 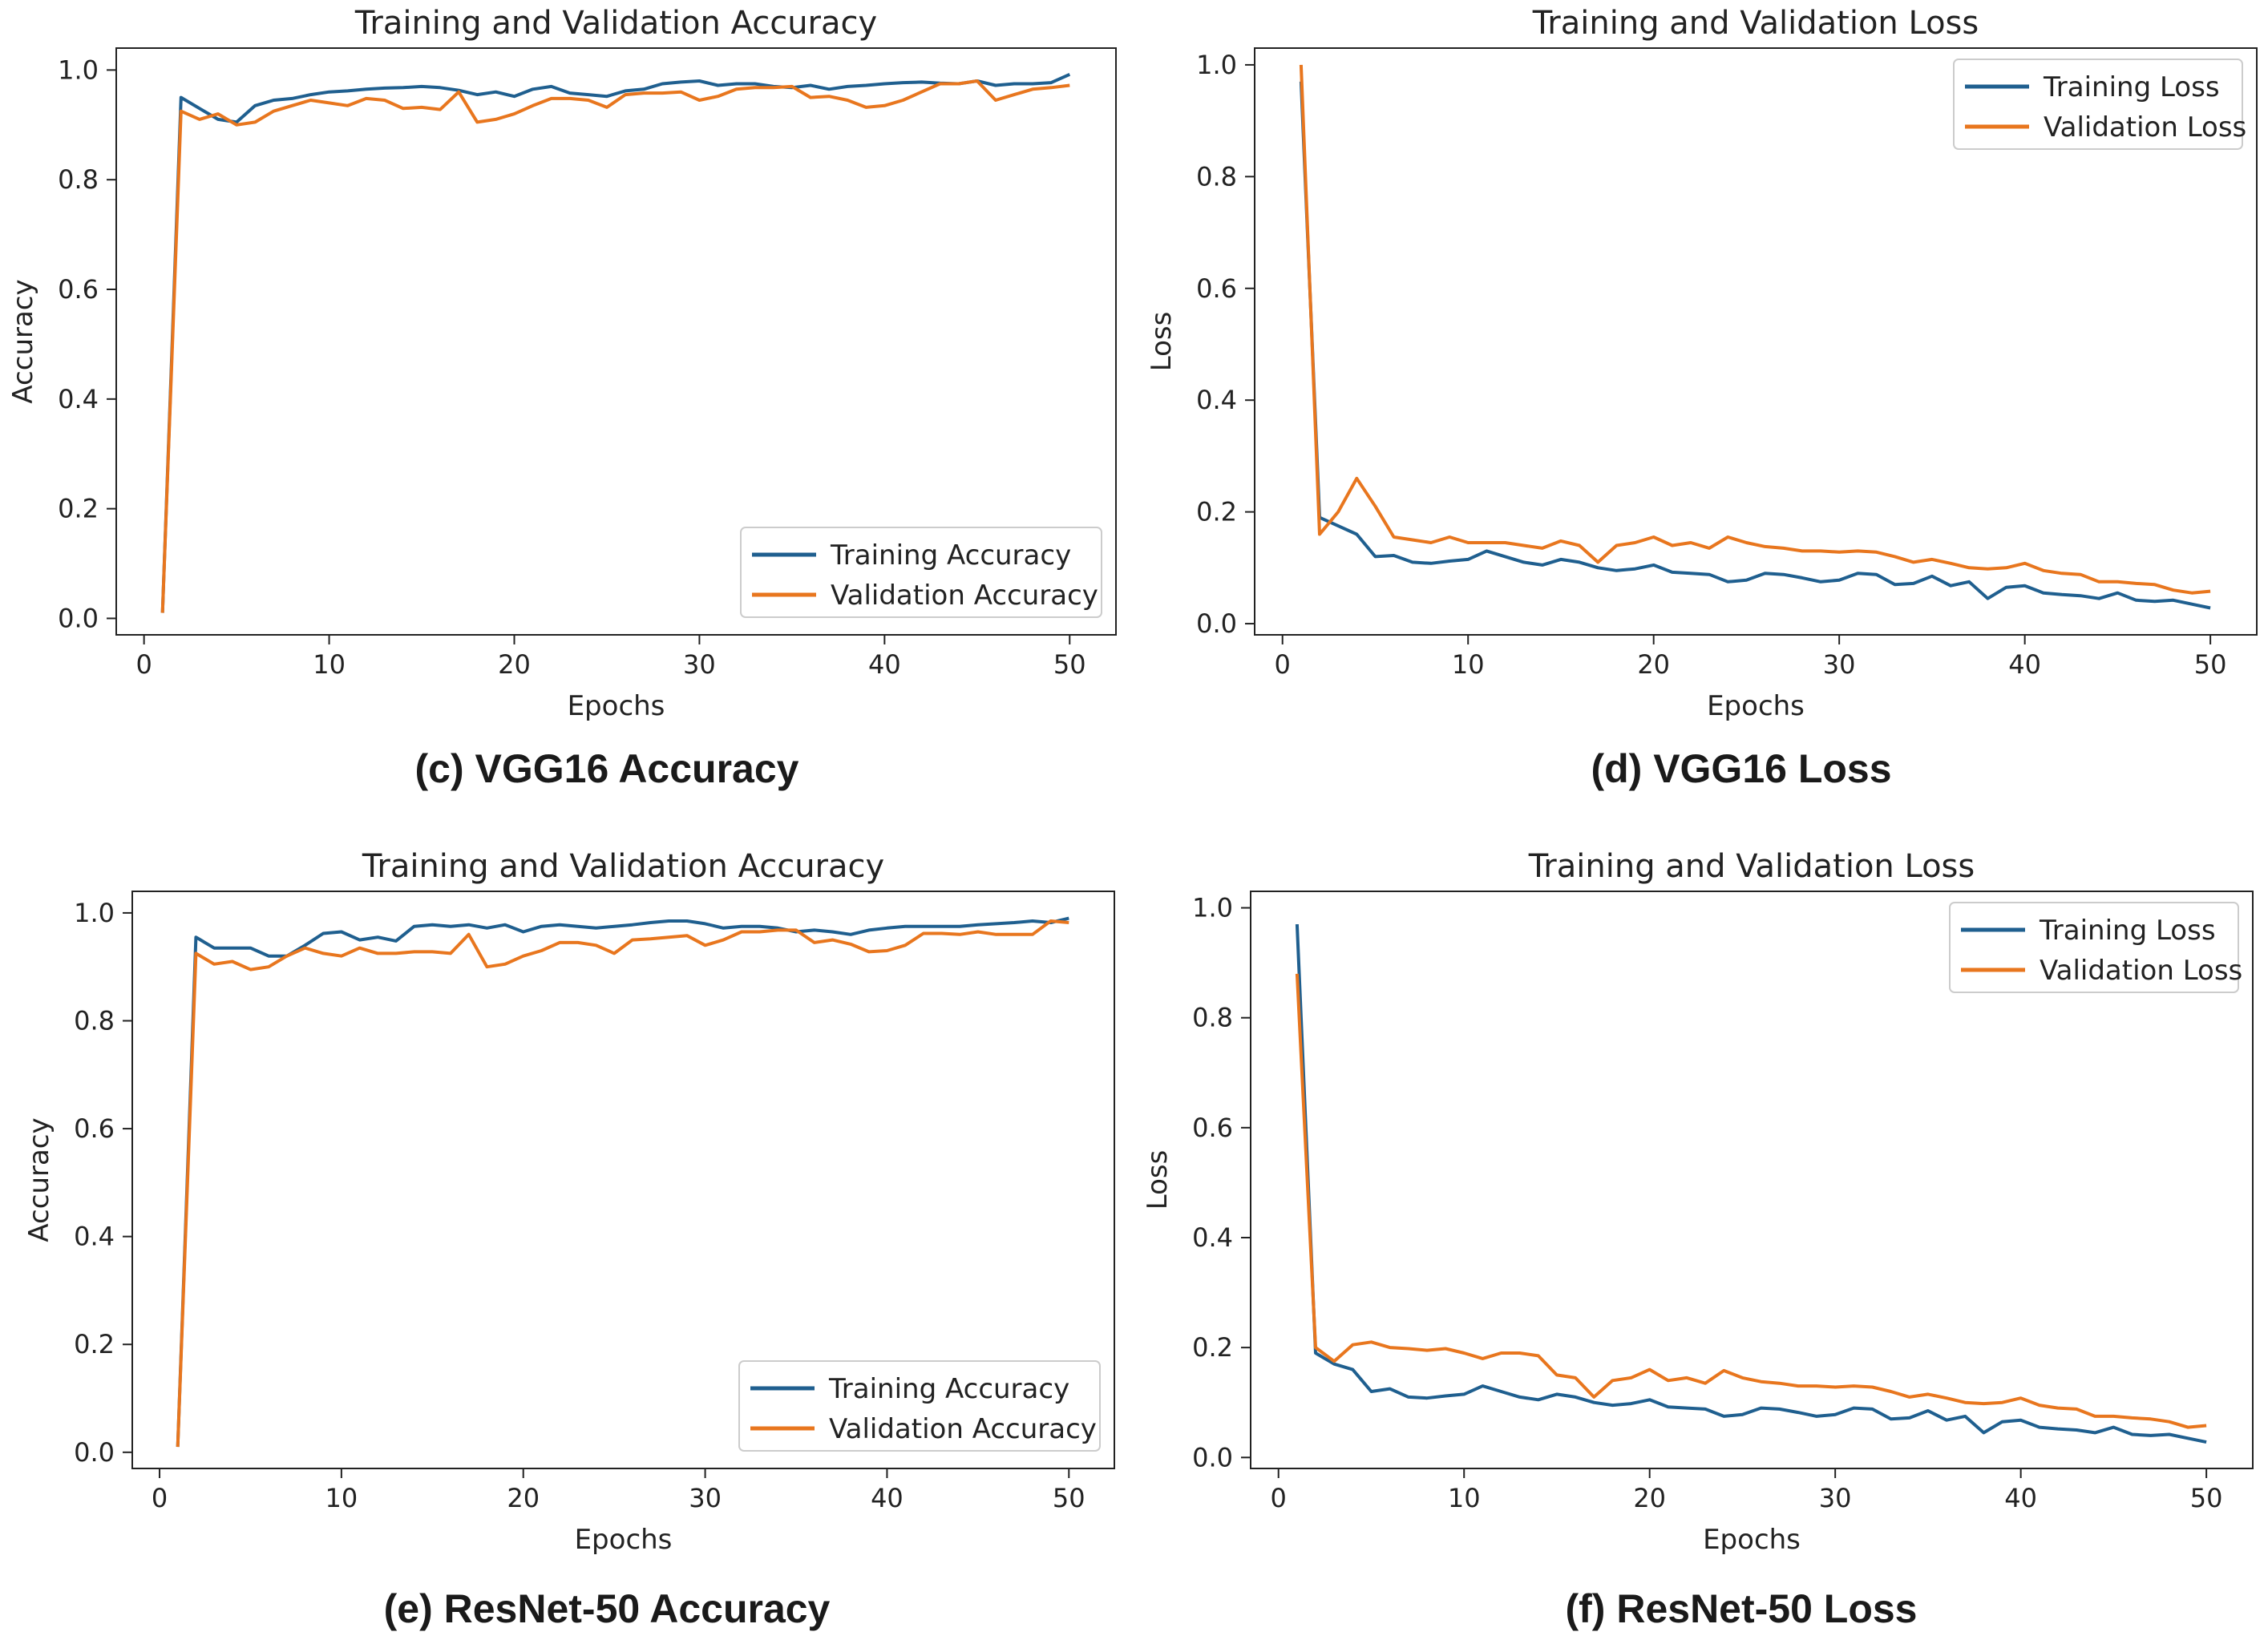 What do you see at coordinates (606, 768) in the screenshot?
I see `caption-vgg16-accuracy: (c) VGG16 Accuracy` at bounding box center [606, 768].